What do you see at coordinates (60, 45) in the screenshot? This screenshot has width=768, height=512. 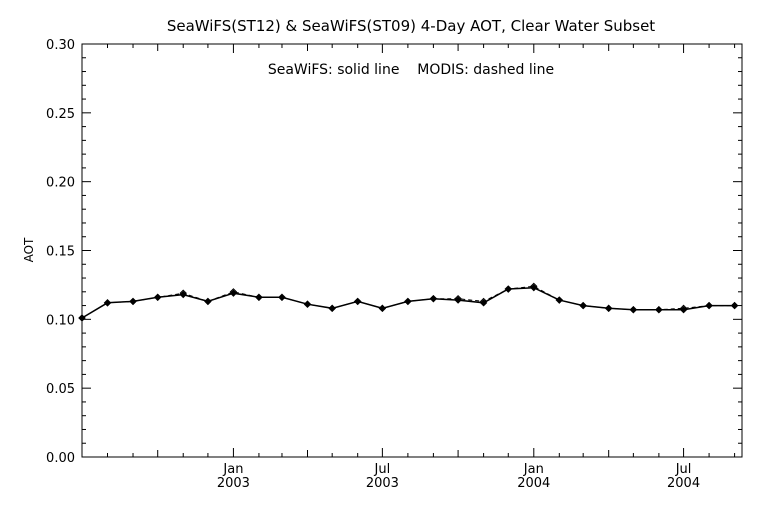 I see `y-tick-label: 0.30` at bounding box center [60, 45].